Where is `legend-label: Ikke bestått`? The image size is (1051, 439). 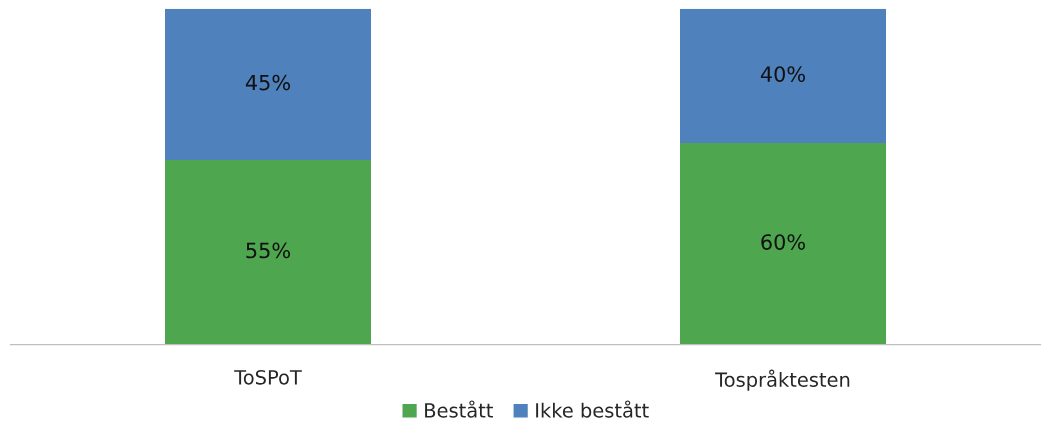
legend-label: Ikke bestått is located at coordinates (592, 409).